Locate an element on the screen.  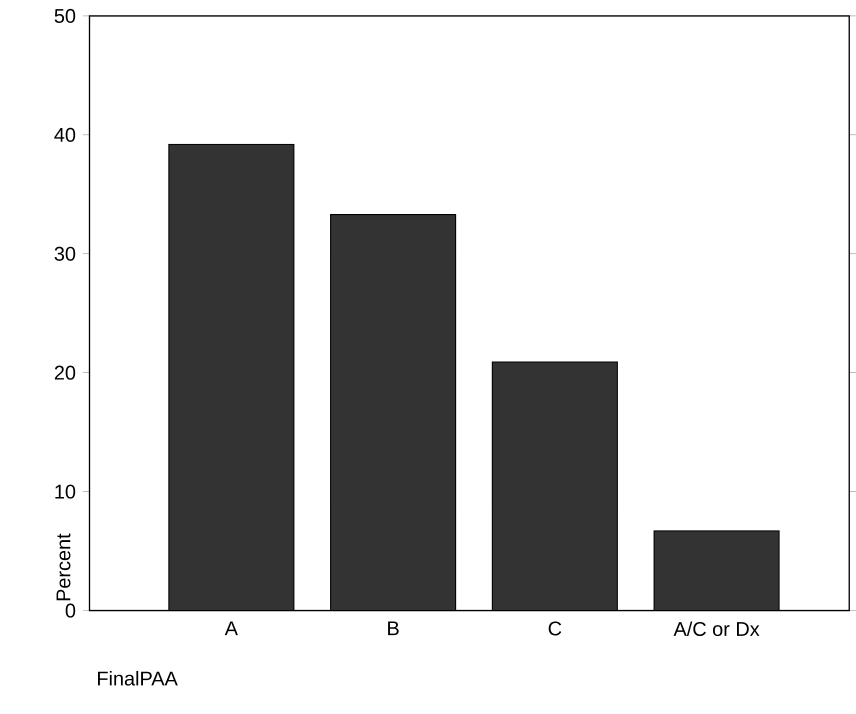
x-tick-label: A/C or Dx is located at coordinates (717, 628).